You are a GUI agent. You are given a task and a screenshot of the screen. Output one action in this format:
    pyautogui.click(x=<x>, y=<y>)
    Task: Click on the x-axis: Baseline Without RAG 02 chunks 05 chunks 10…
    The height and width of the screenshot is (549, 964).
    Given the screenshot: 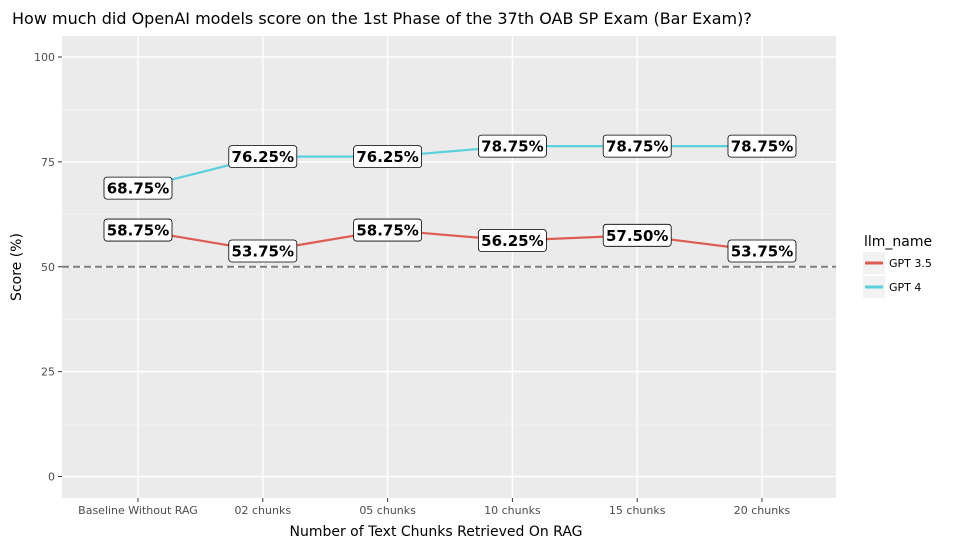 What is the action you would take?
    pyautogui.click(x=434, y=507)
    